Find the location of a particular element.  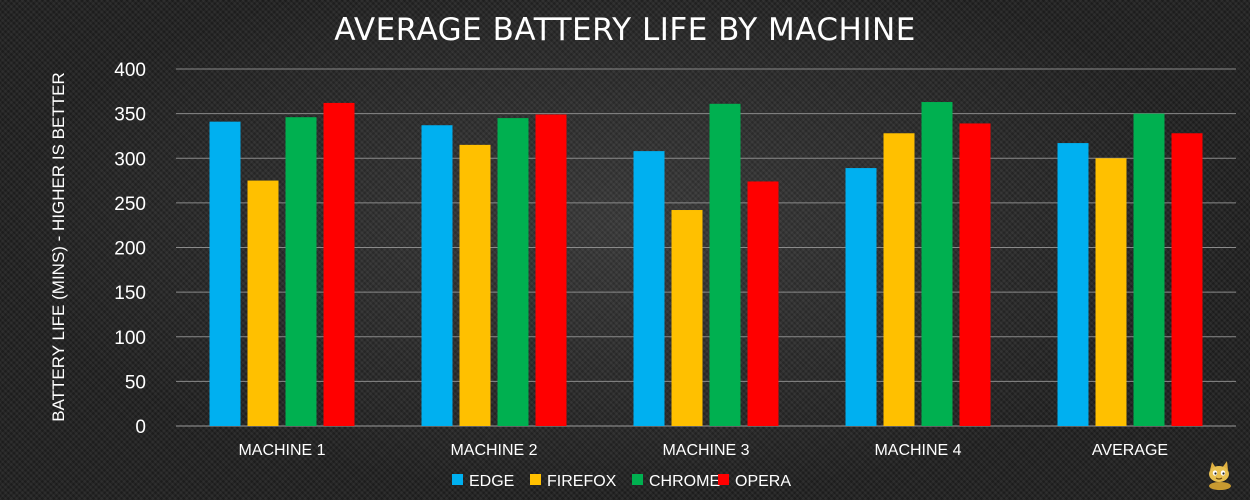

legend-swatch-opera is located at coordinates (723, 479).